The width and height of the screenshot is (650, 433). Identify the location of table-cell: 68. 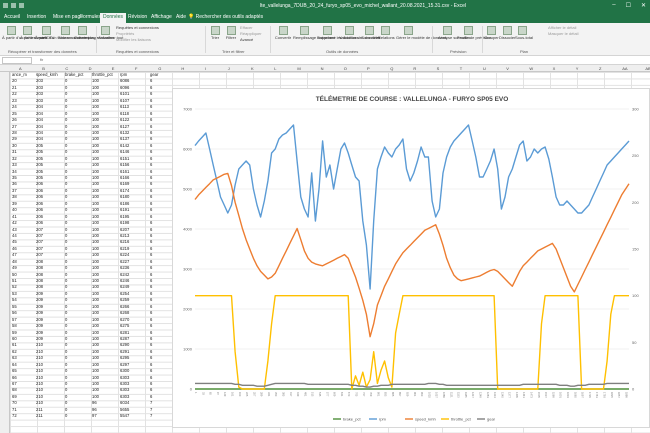
(14, 390).